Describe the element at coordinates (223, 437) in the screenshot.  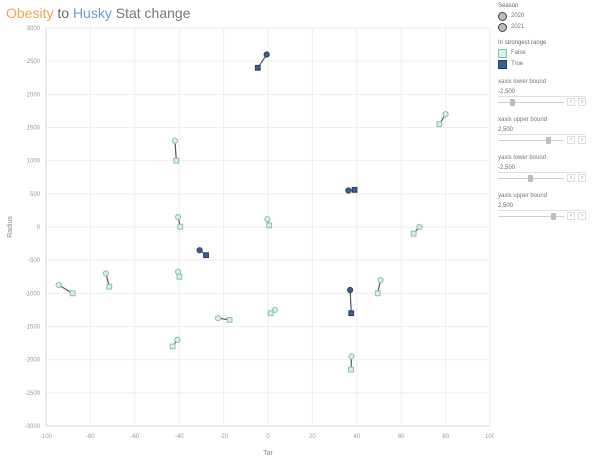
I see `x-tick-label: -20` at that location.